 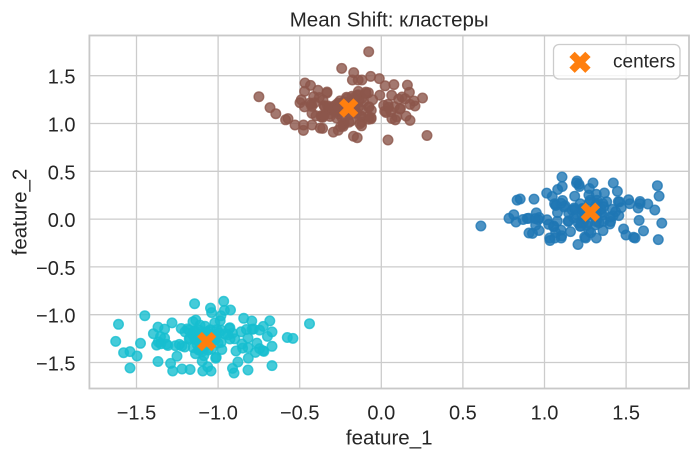 I want to click on svg-text: centers, so click(x=644, y=62).